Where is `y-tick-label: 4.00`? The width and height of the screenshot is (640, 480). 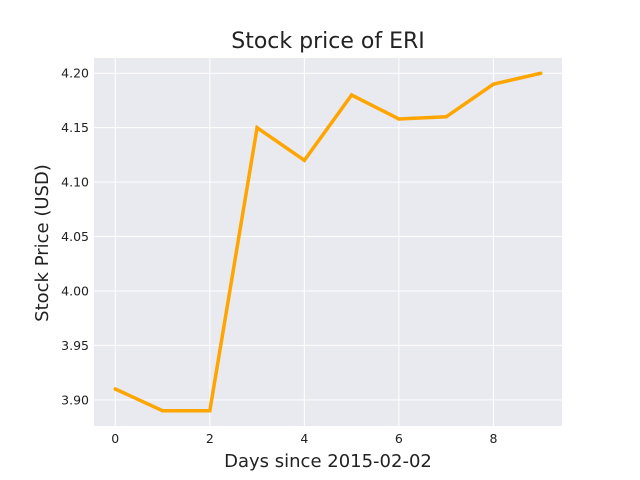
y-tick-label: 4.00 is located at coordinates (75, 290).